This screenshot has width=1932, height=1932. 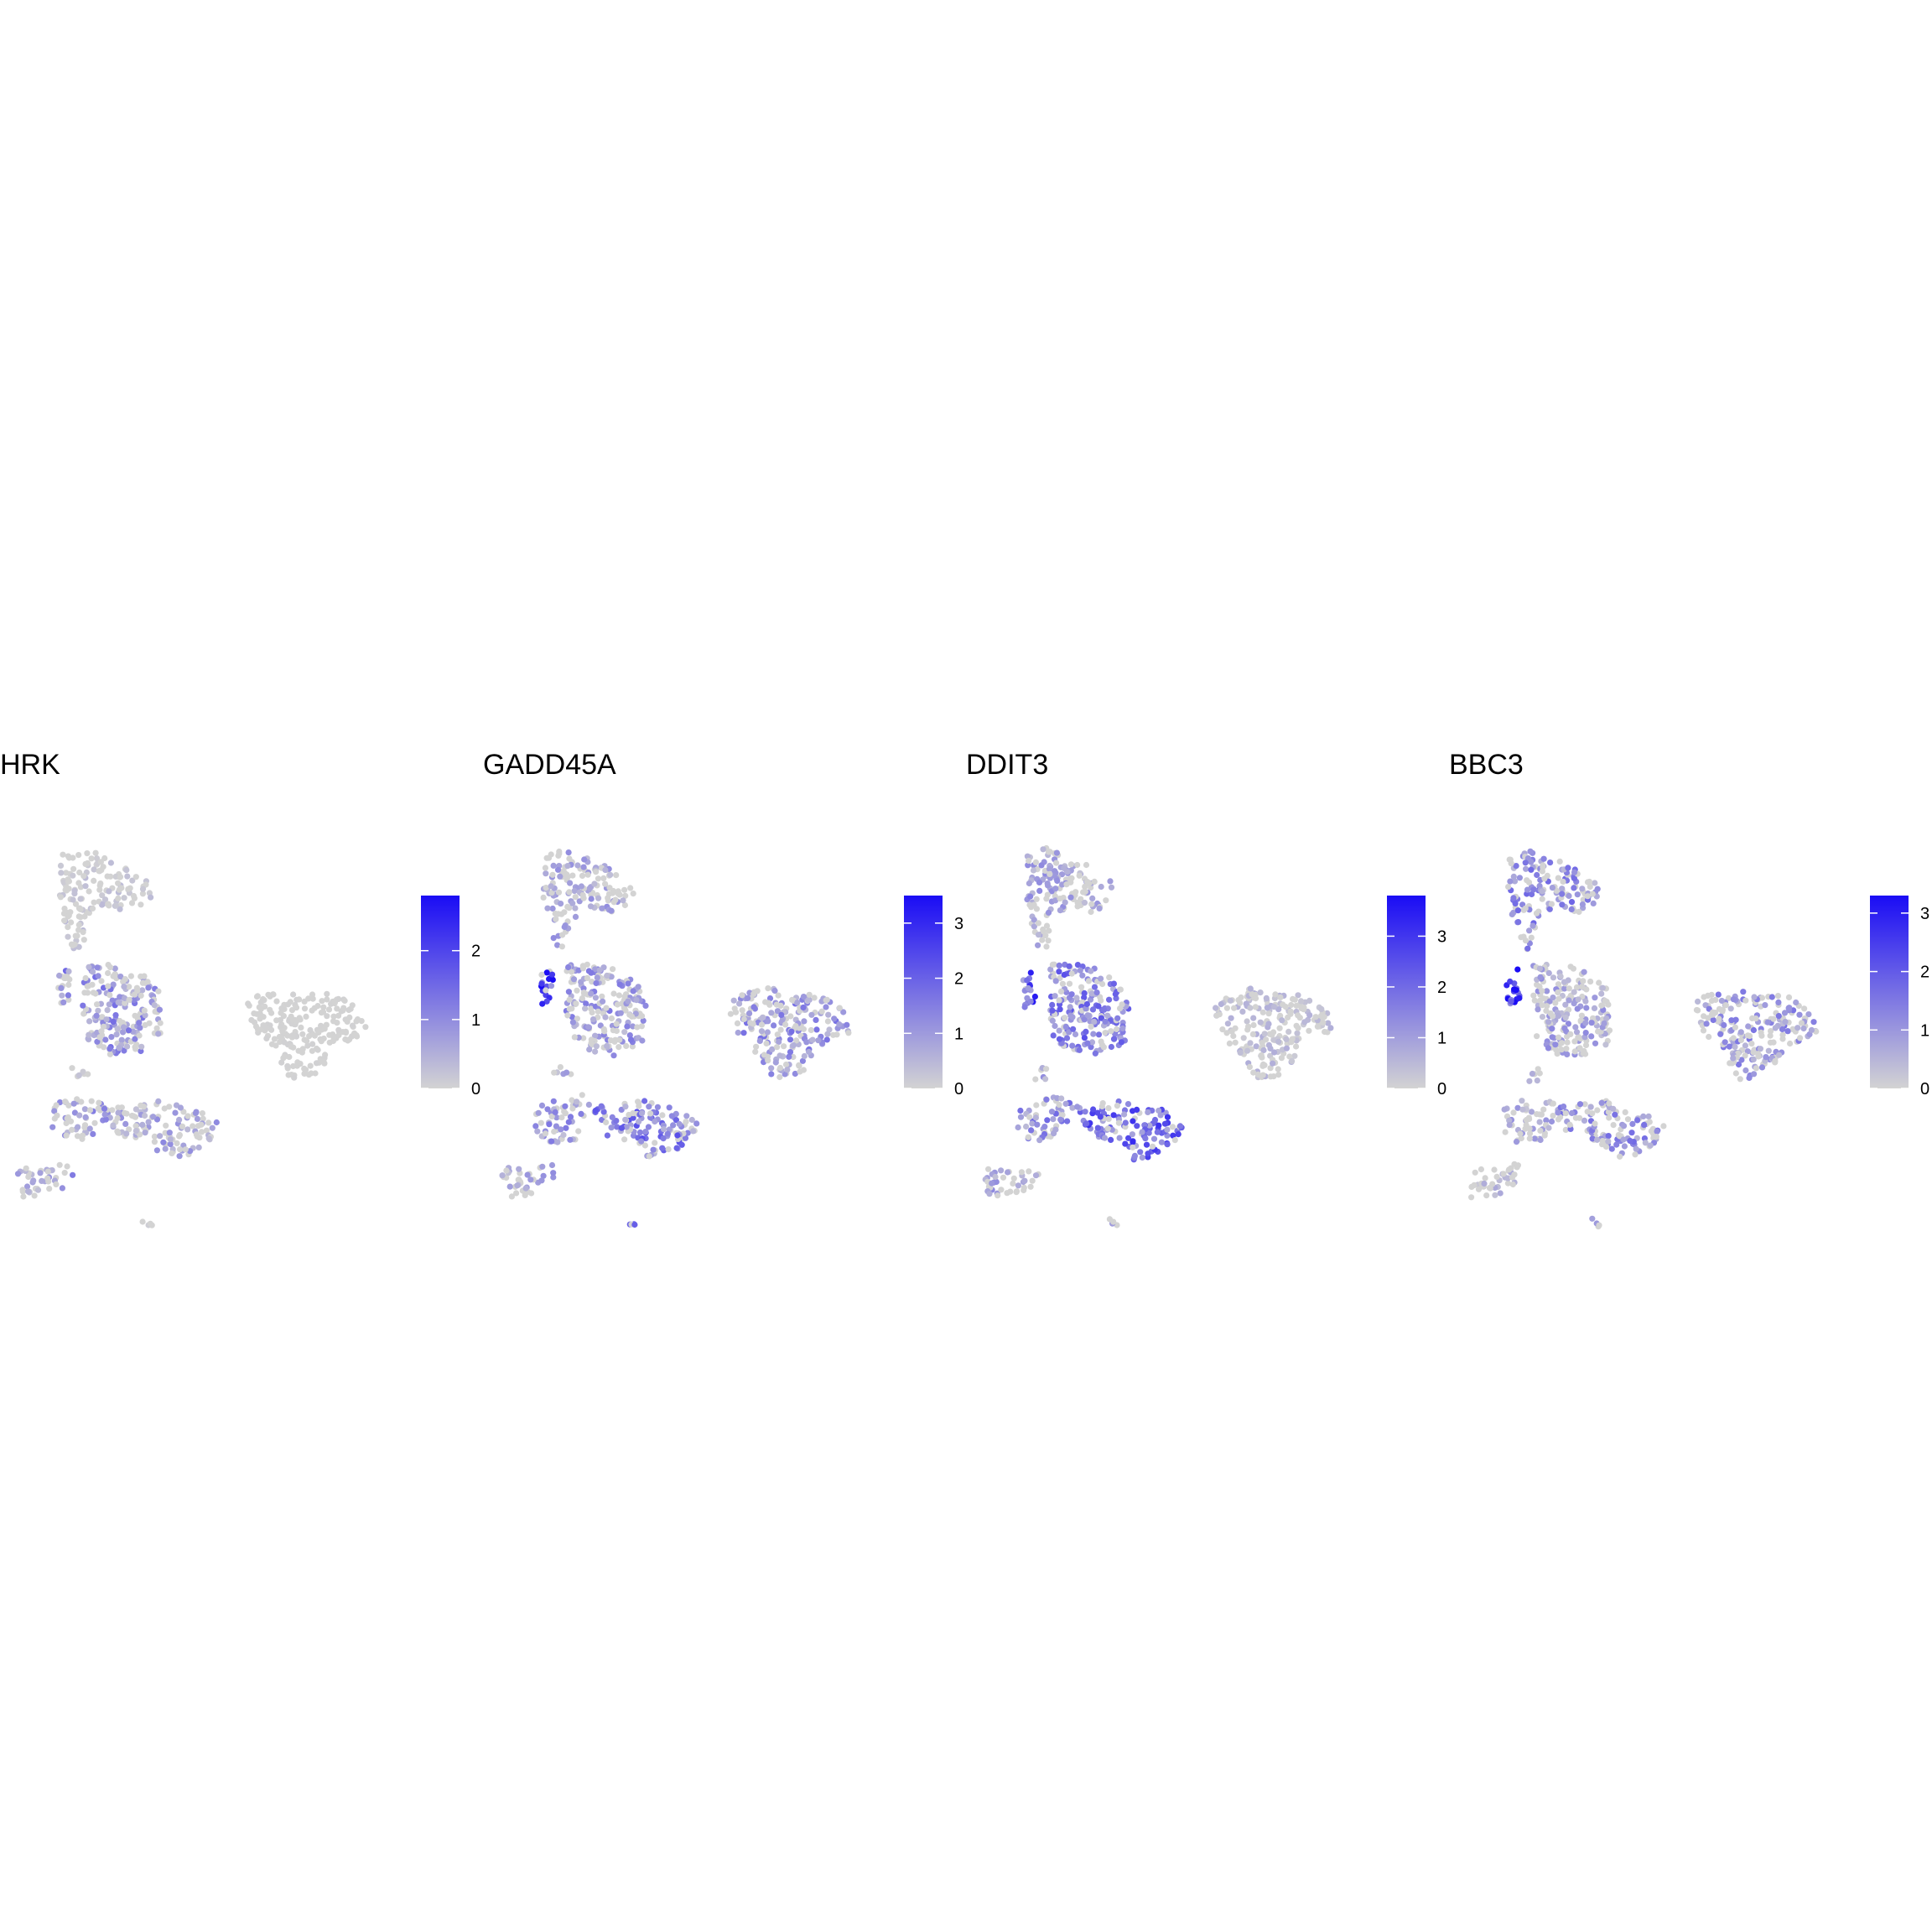 What do you see at coordinates (469, 1005) in the screenshot?
I see `color-legend: 0 1 2` at bounding box center [469, 1005].